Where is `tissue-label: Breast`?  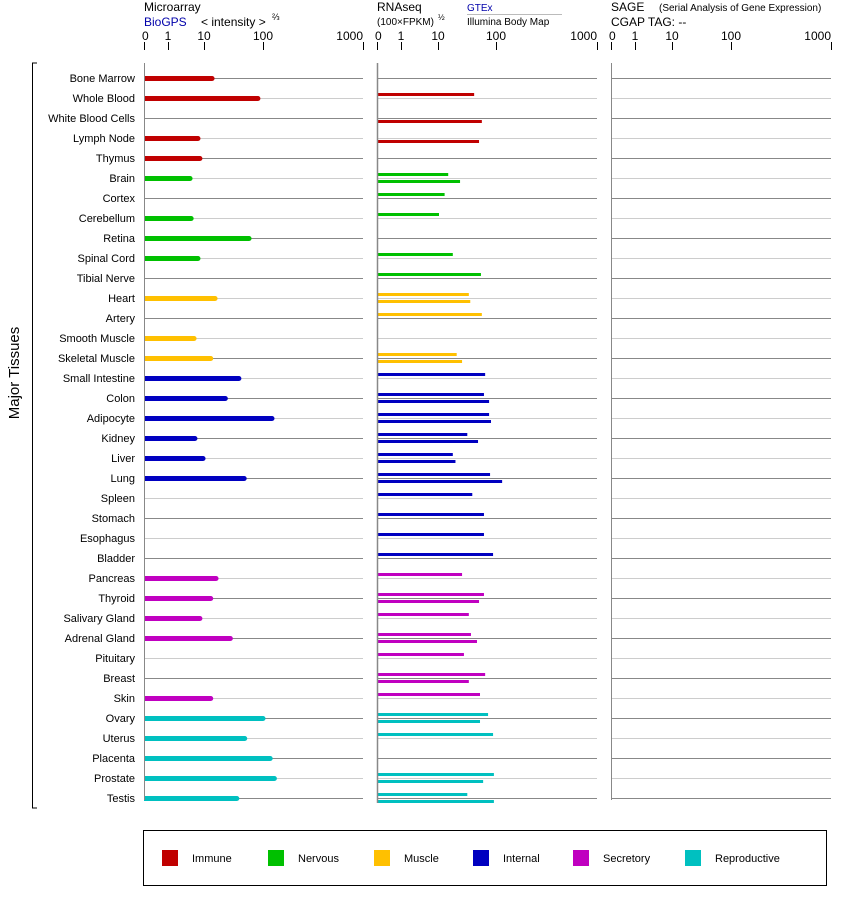
tissue-label: Breast is located at coordinates (119, 679).